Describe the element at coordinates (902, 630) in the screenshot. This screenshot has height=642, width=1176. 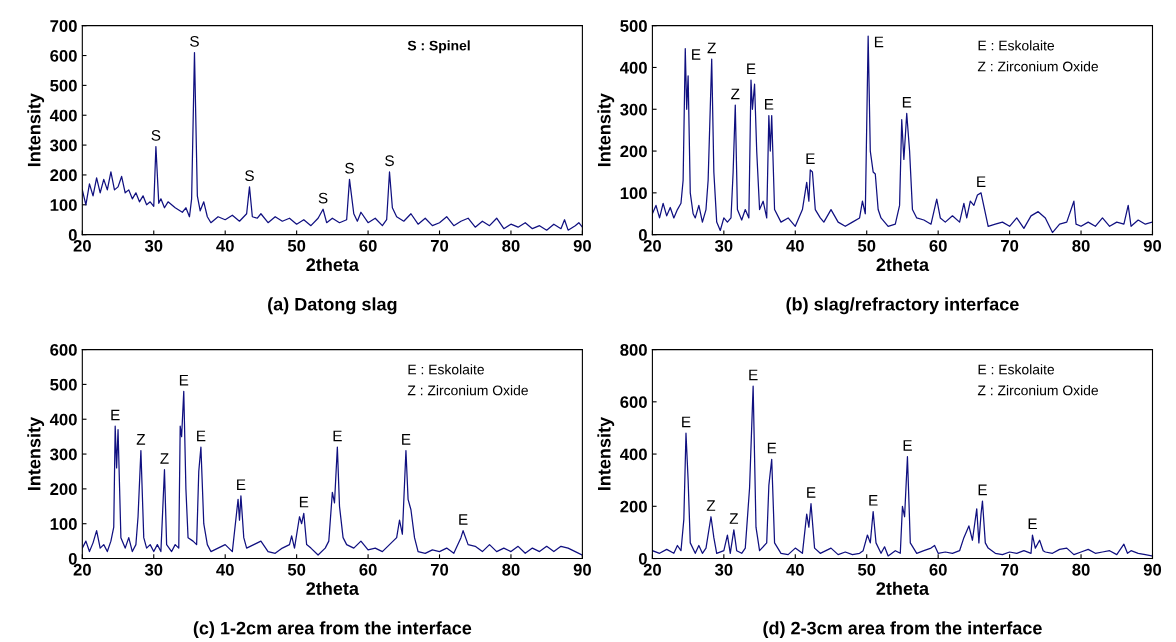
I see `text: (d) 2-3cm area from the interface` at that location.